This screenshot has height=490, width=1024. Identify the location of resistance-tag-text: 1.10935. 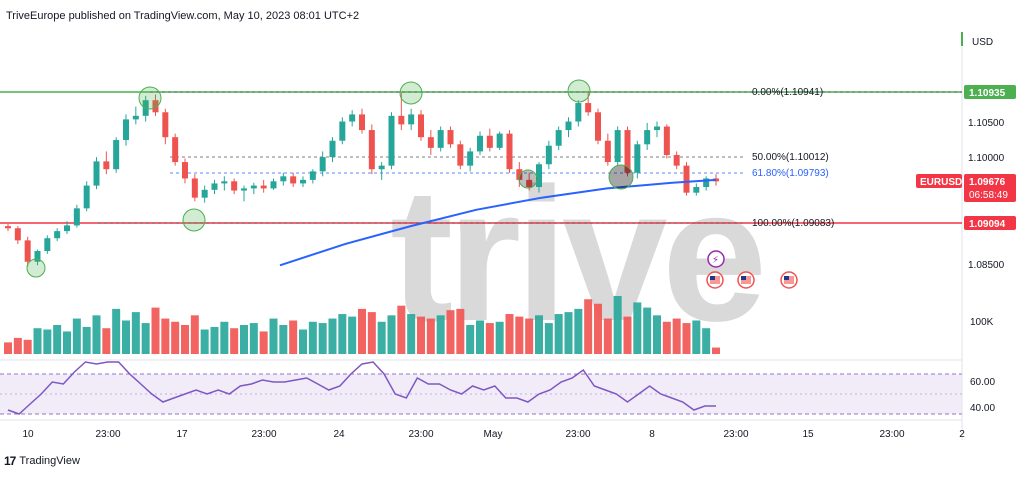
(987, 93).